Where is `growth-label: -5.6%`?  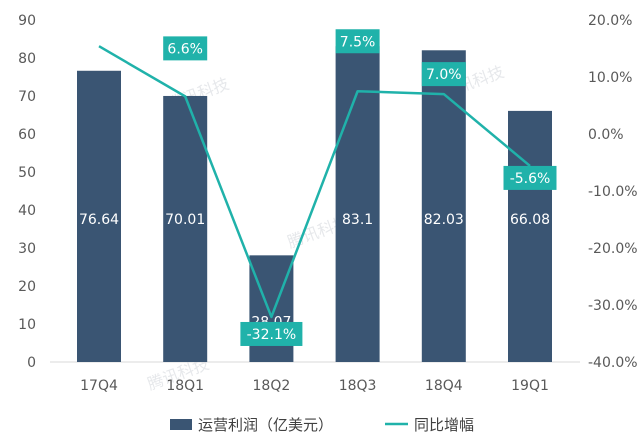 growth-label: -5.6% is located at coordinates (530, 177).